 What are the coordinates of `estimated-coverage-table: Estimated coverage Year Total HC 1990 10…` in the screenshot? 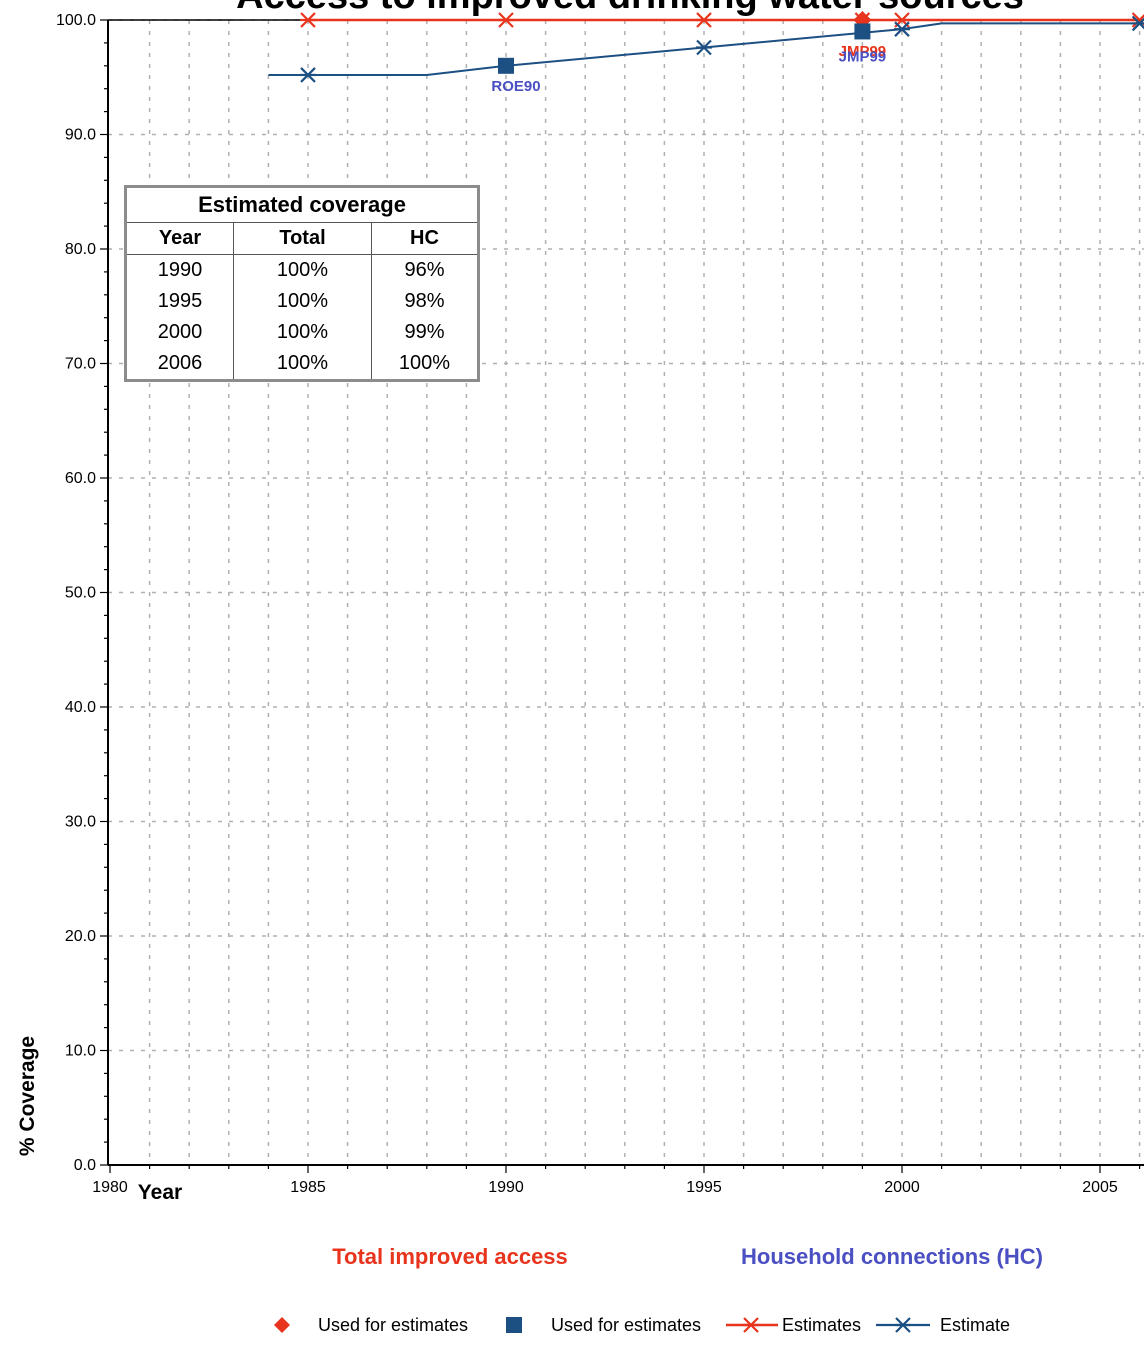 It's located at (302, 283).